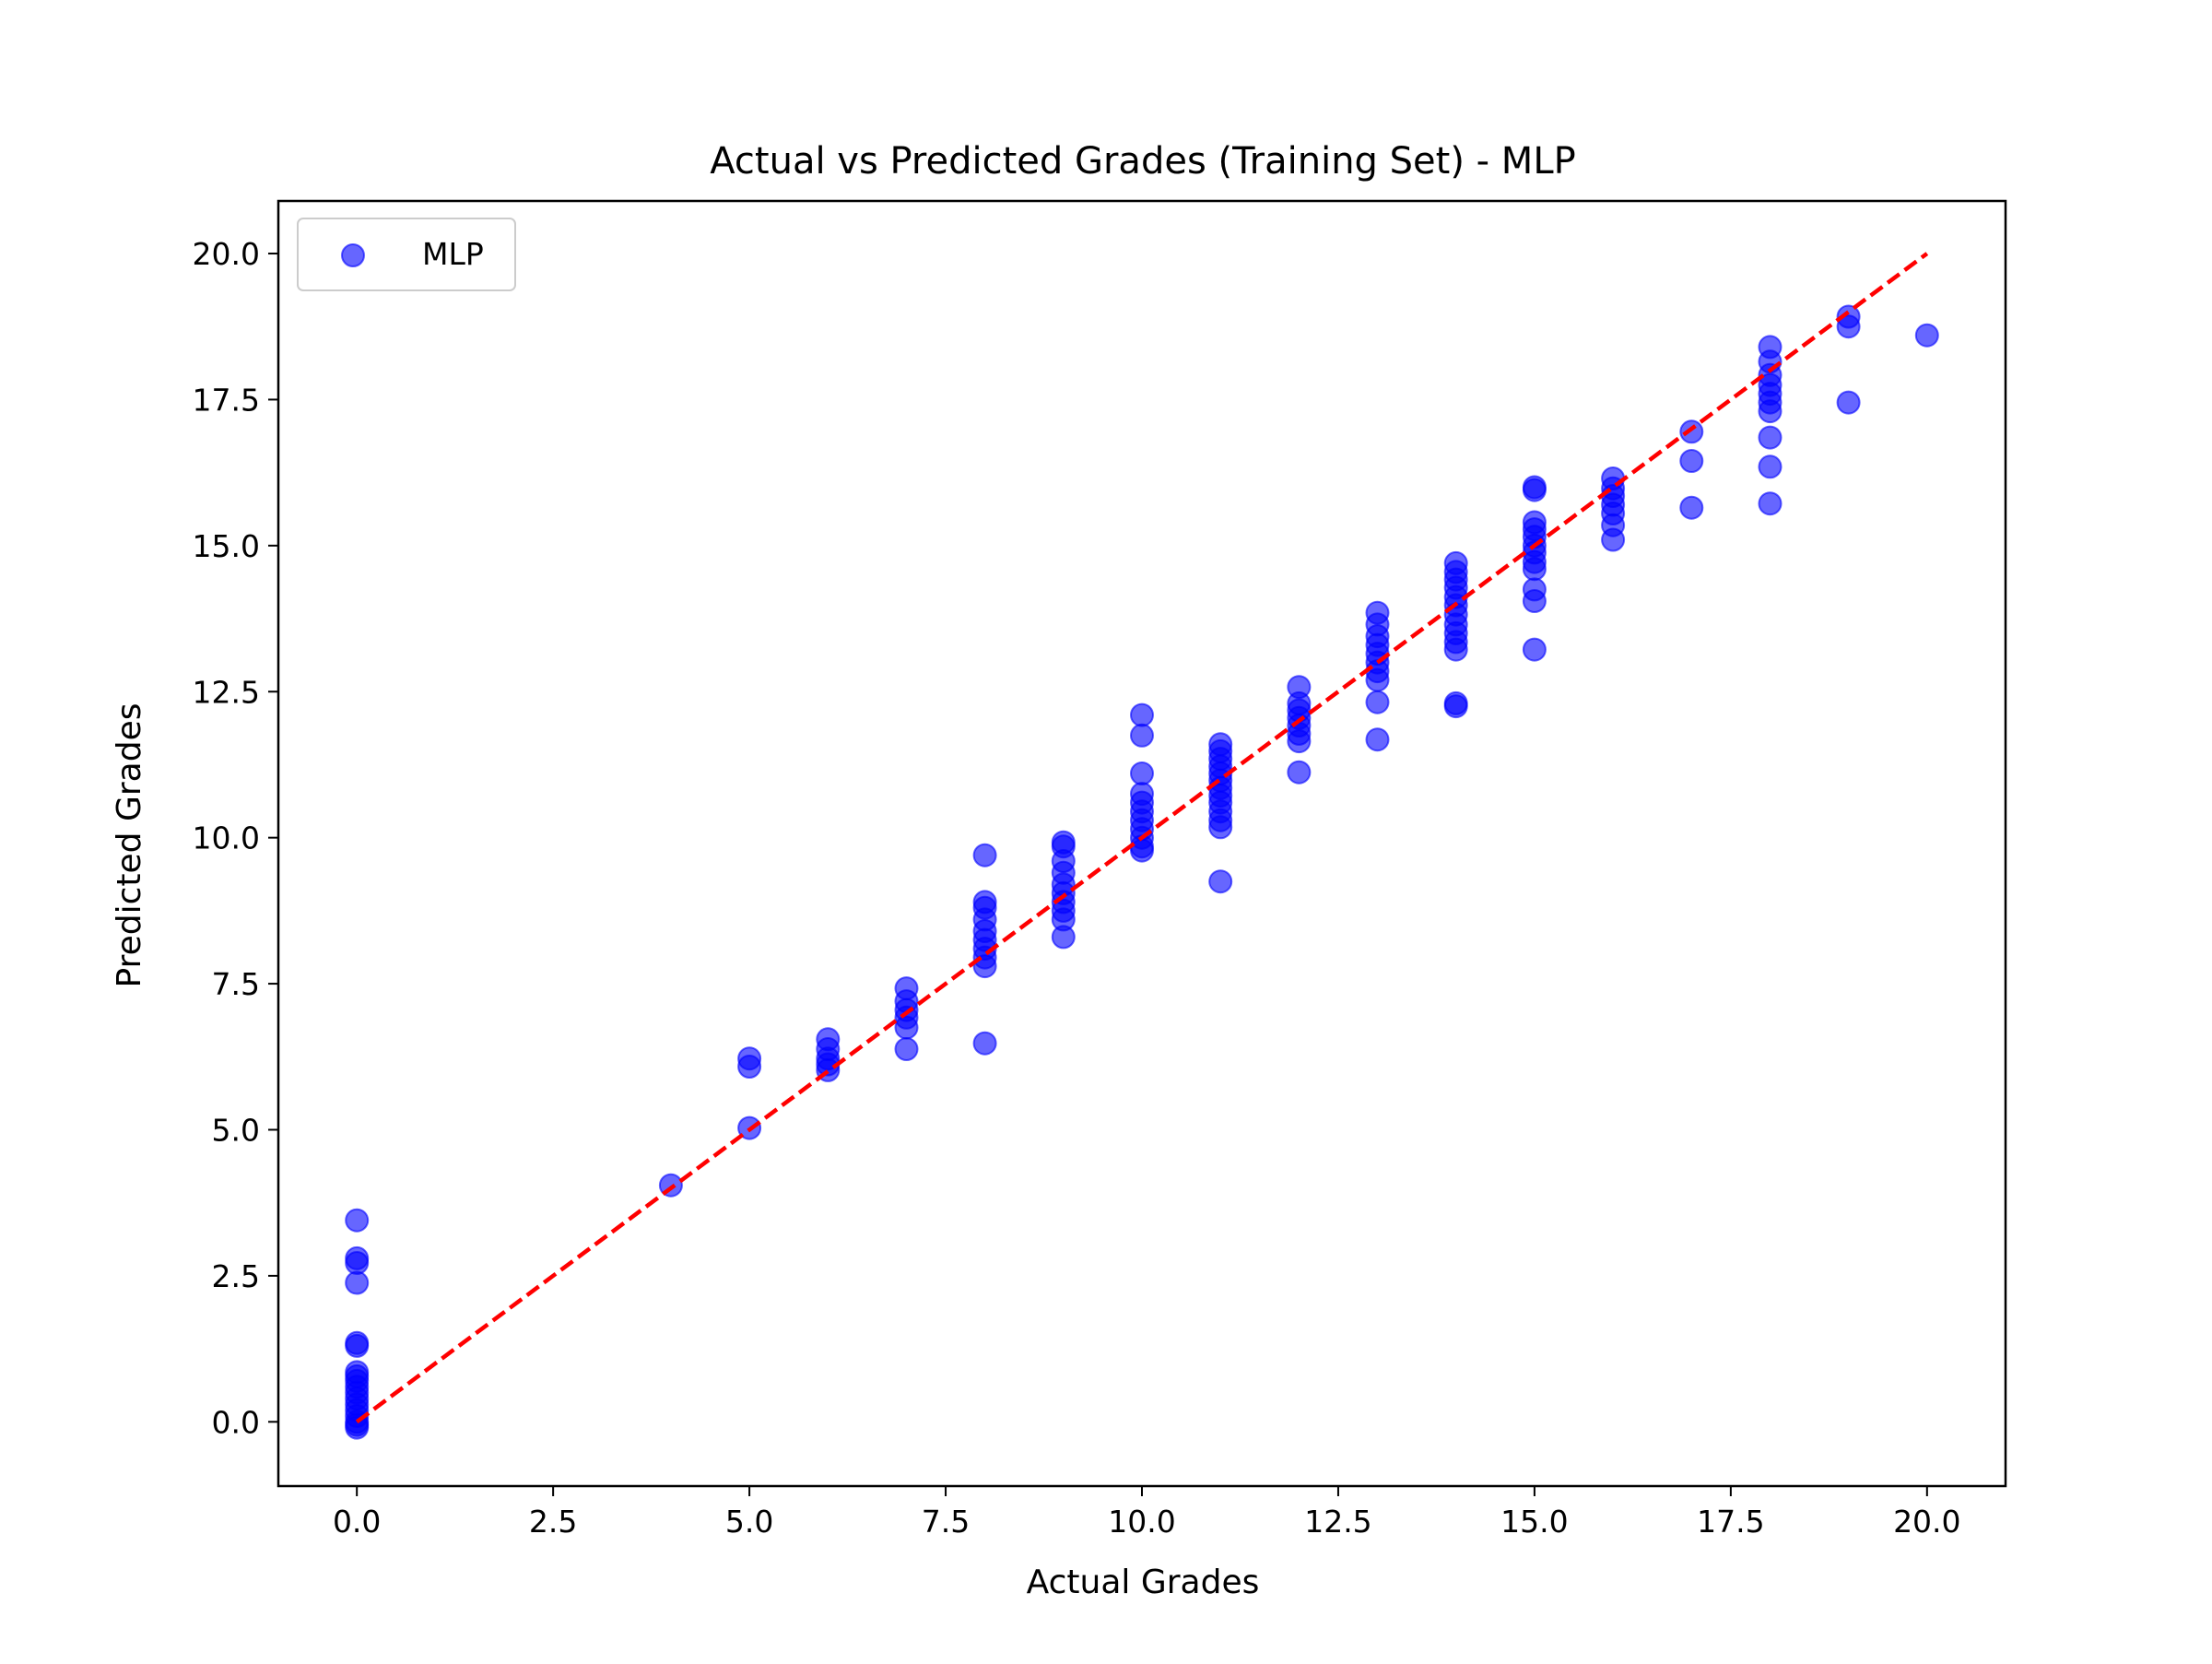  I want to click on y-tick-label: 5.0, so click(236, 1130).